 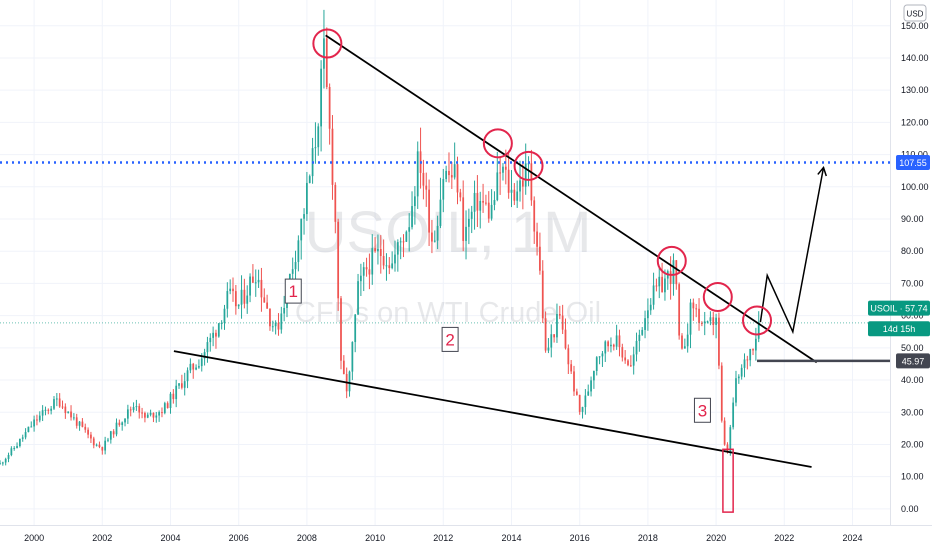 What do you see at coordinates (915, 187) in the screenshot?
I see `price-tick-label: 100.00` at bounding box center [915, 187].